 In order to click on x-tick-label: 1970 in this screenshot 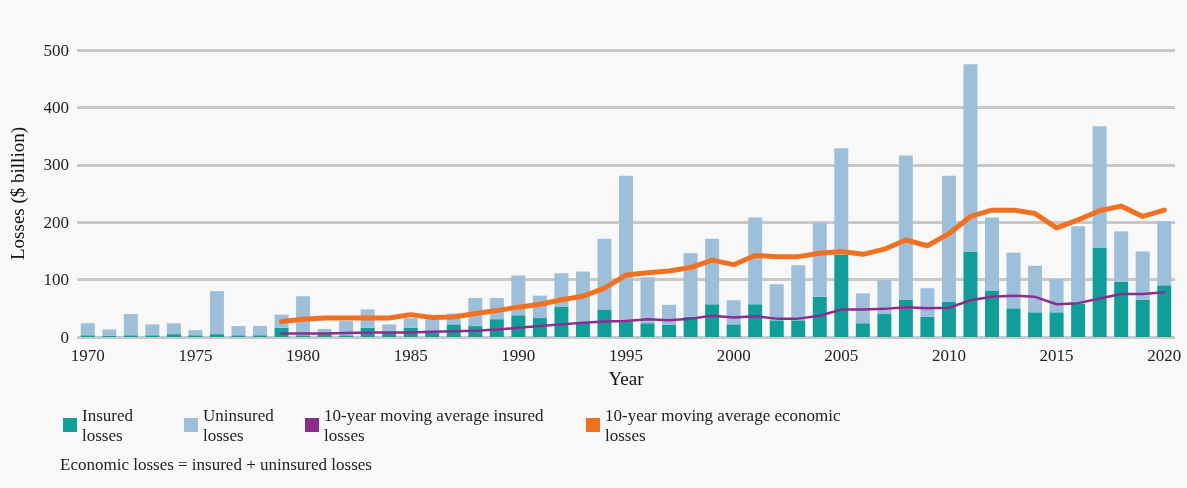, I will do `click(87, 355)`.